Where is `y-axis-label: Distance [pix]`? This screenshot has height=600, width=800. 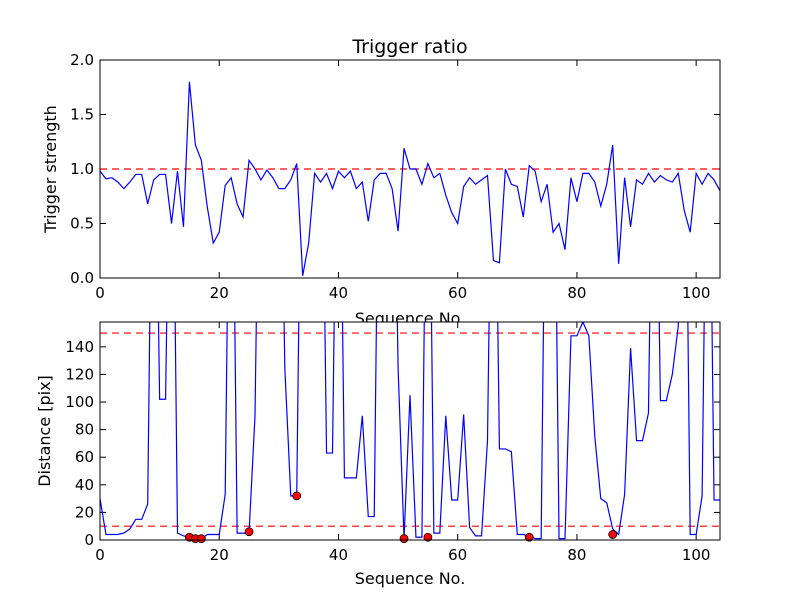 y-axis-label: Distance [pix] is located at coordinates (44, 431).